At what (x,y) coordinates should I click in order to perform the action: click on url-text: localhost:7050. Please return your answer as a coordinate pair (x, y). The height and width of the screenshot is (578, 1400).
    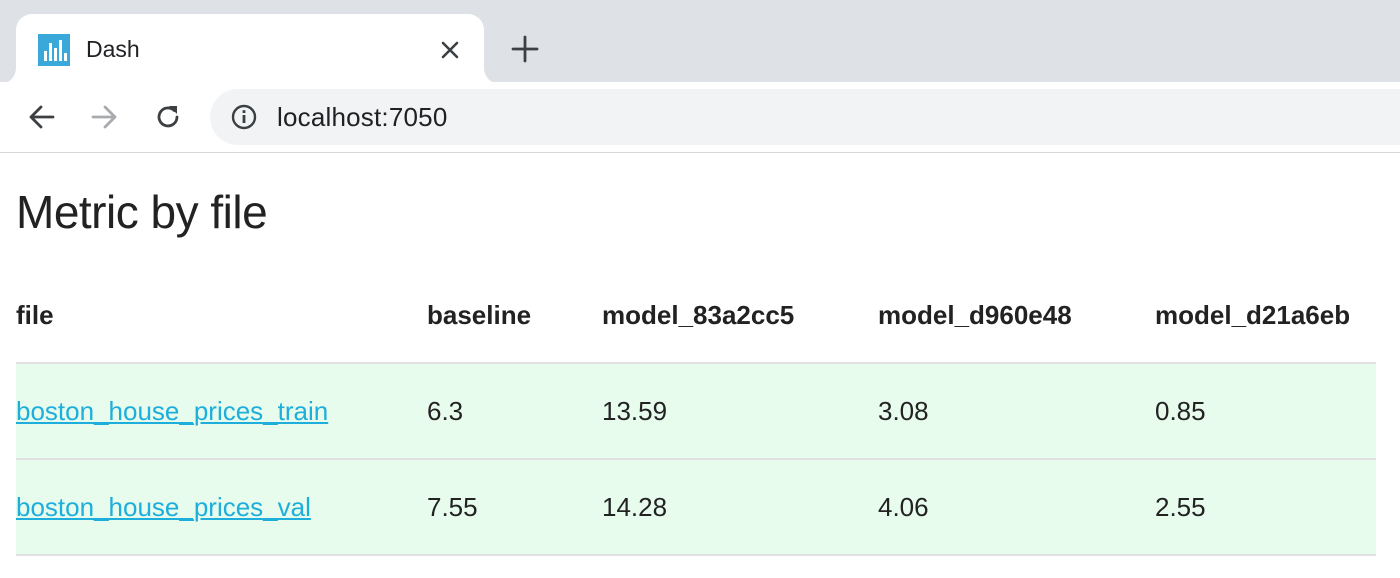
    Looking at the image, I should click on (362, 117).